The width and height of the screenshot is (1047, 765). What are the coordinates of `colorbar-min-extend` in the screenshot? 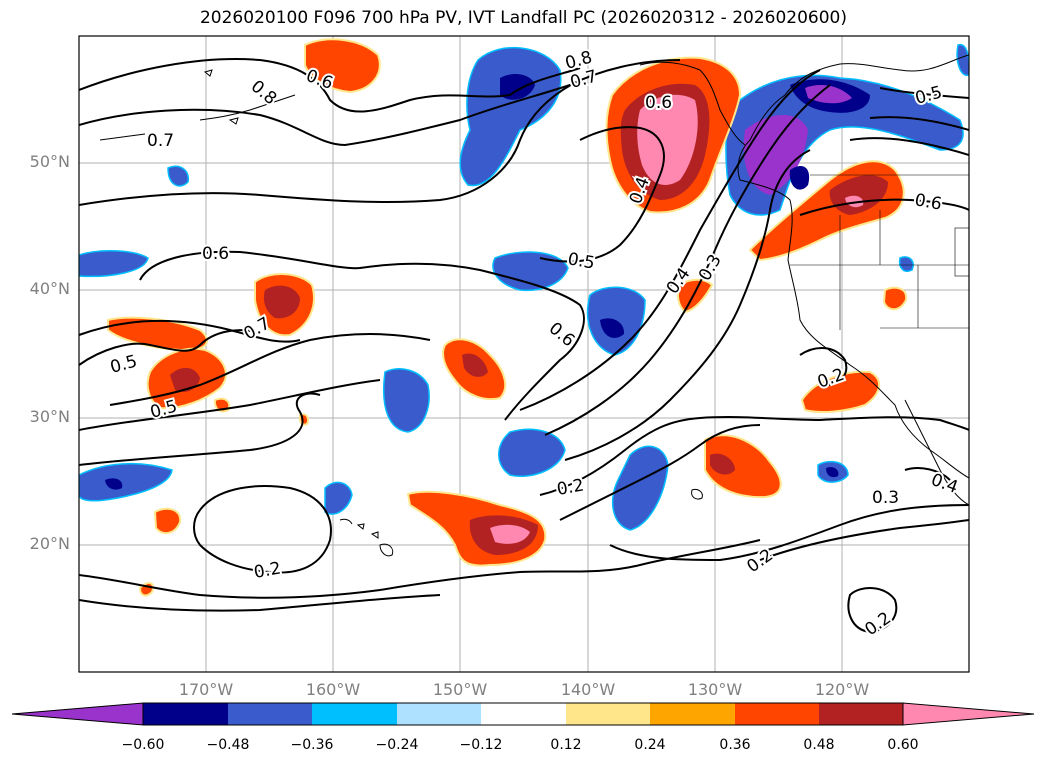 It's located at (77, 714).